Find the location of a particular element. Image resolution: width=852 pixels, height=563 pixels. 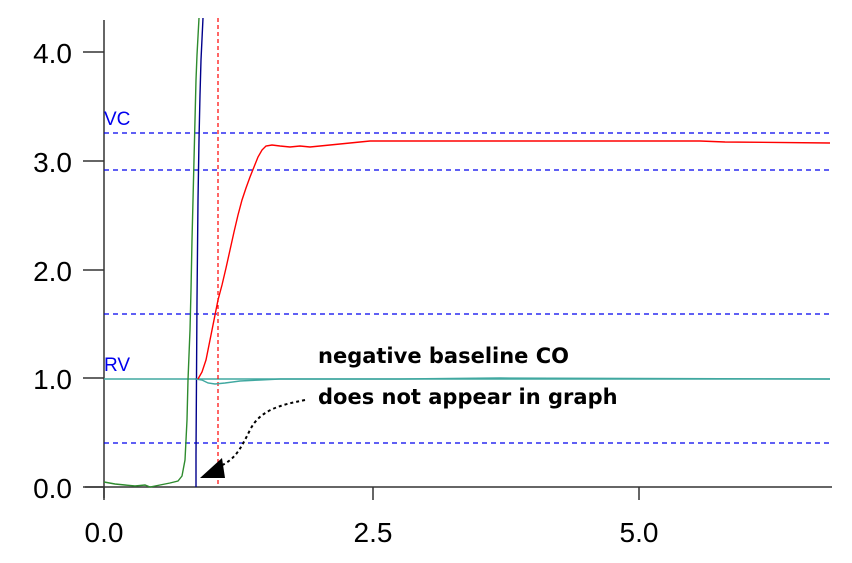

y-tick-label: 0.0 is located at coordinates (52, 488).